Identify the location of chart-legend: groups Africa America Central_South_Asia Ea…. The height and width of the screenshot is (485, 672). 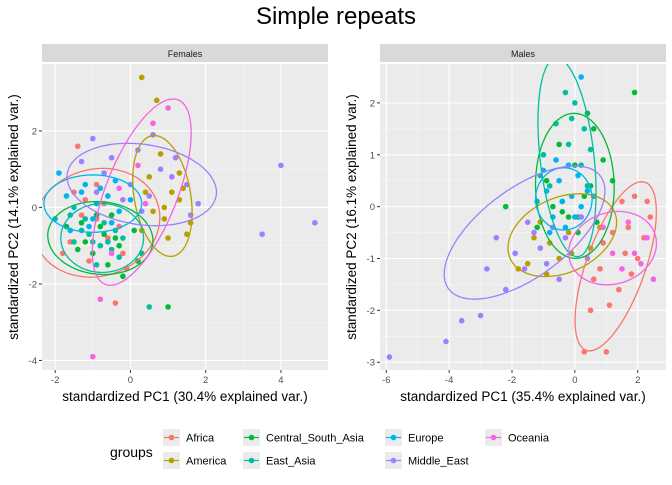
(330, 449).